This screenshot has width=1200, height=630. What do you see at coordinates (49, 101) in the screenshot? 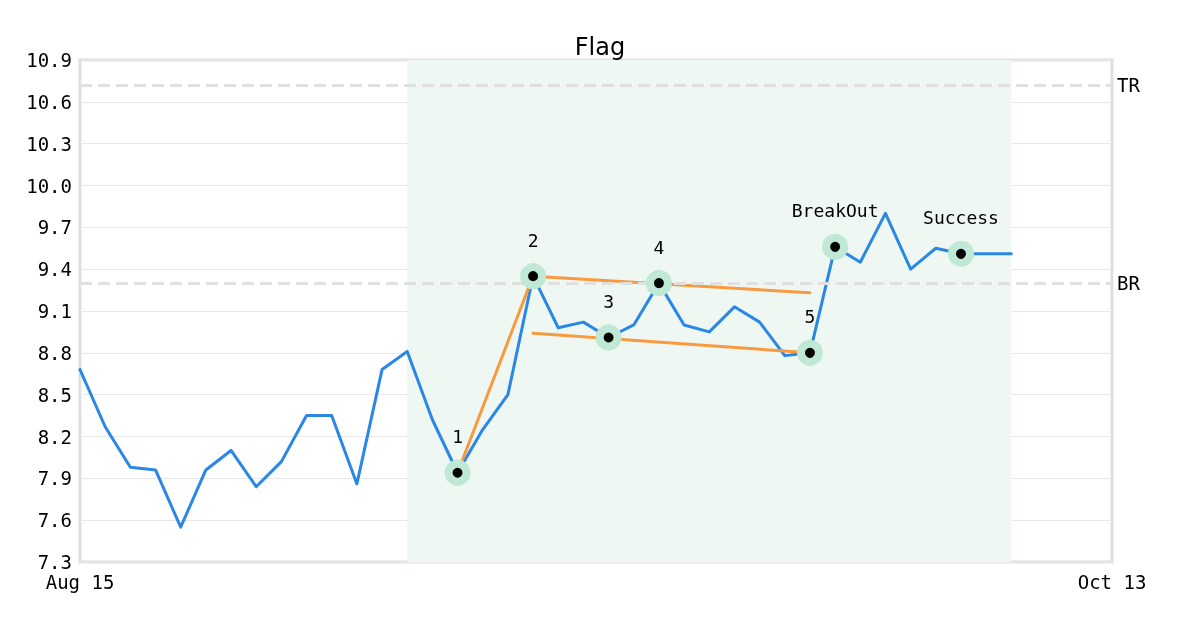
I see `y-tick-label: 10.6` at bounding box center [49, 101].